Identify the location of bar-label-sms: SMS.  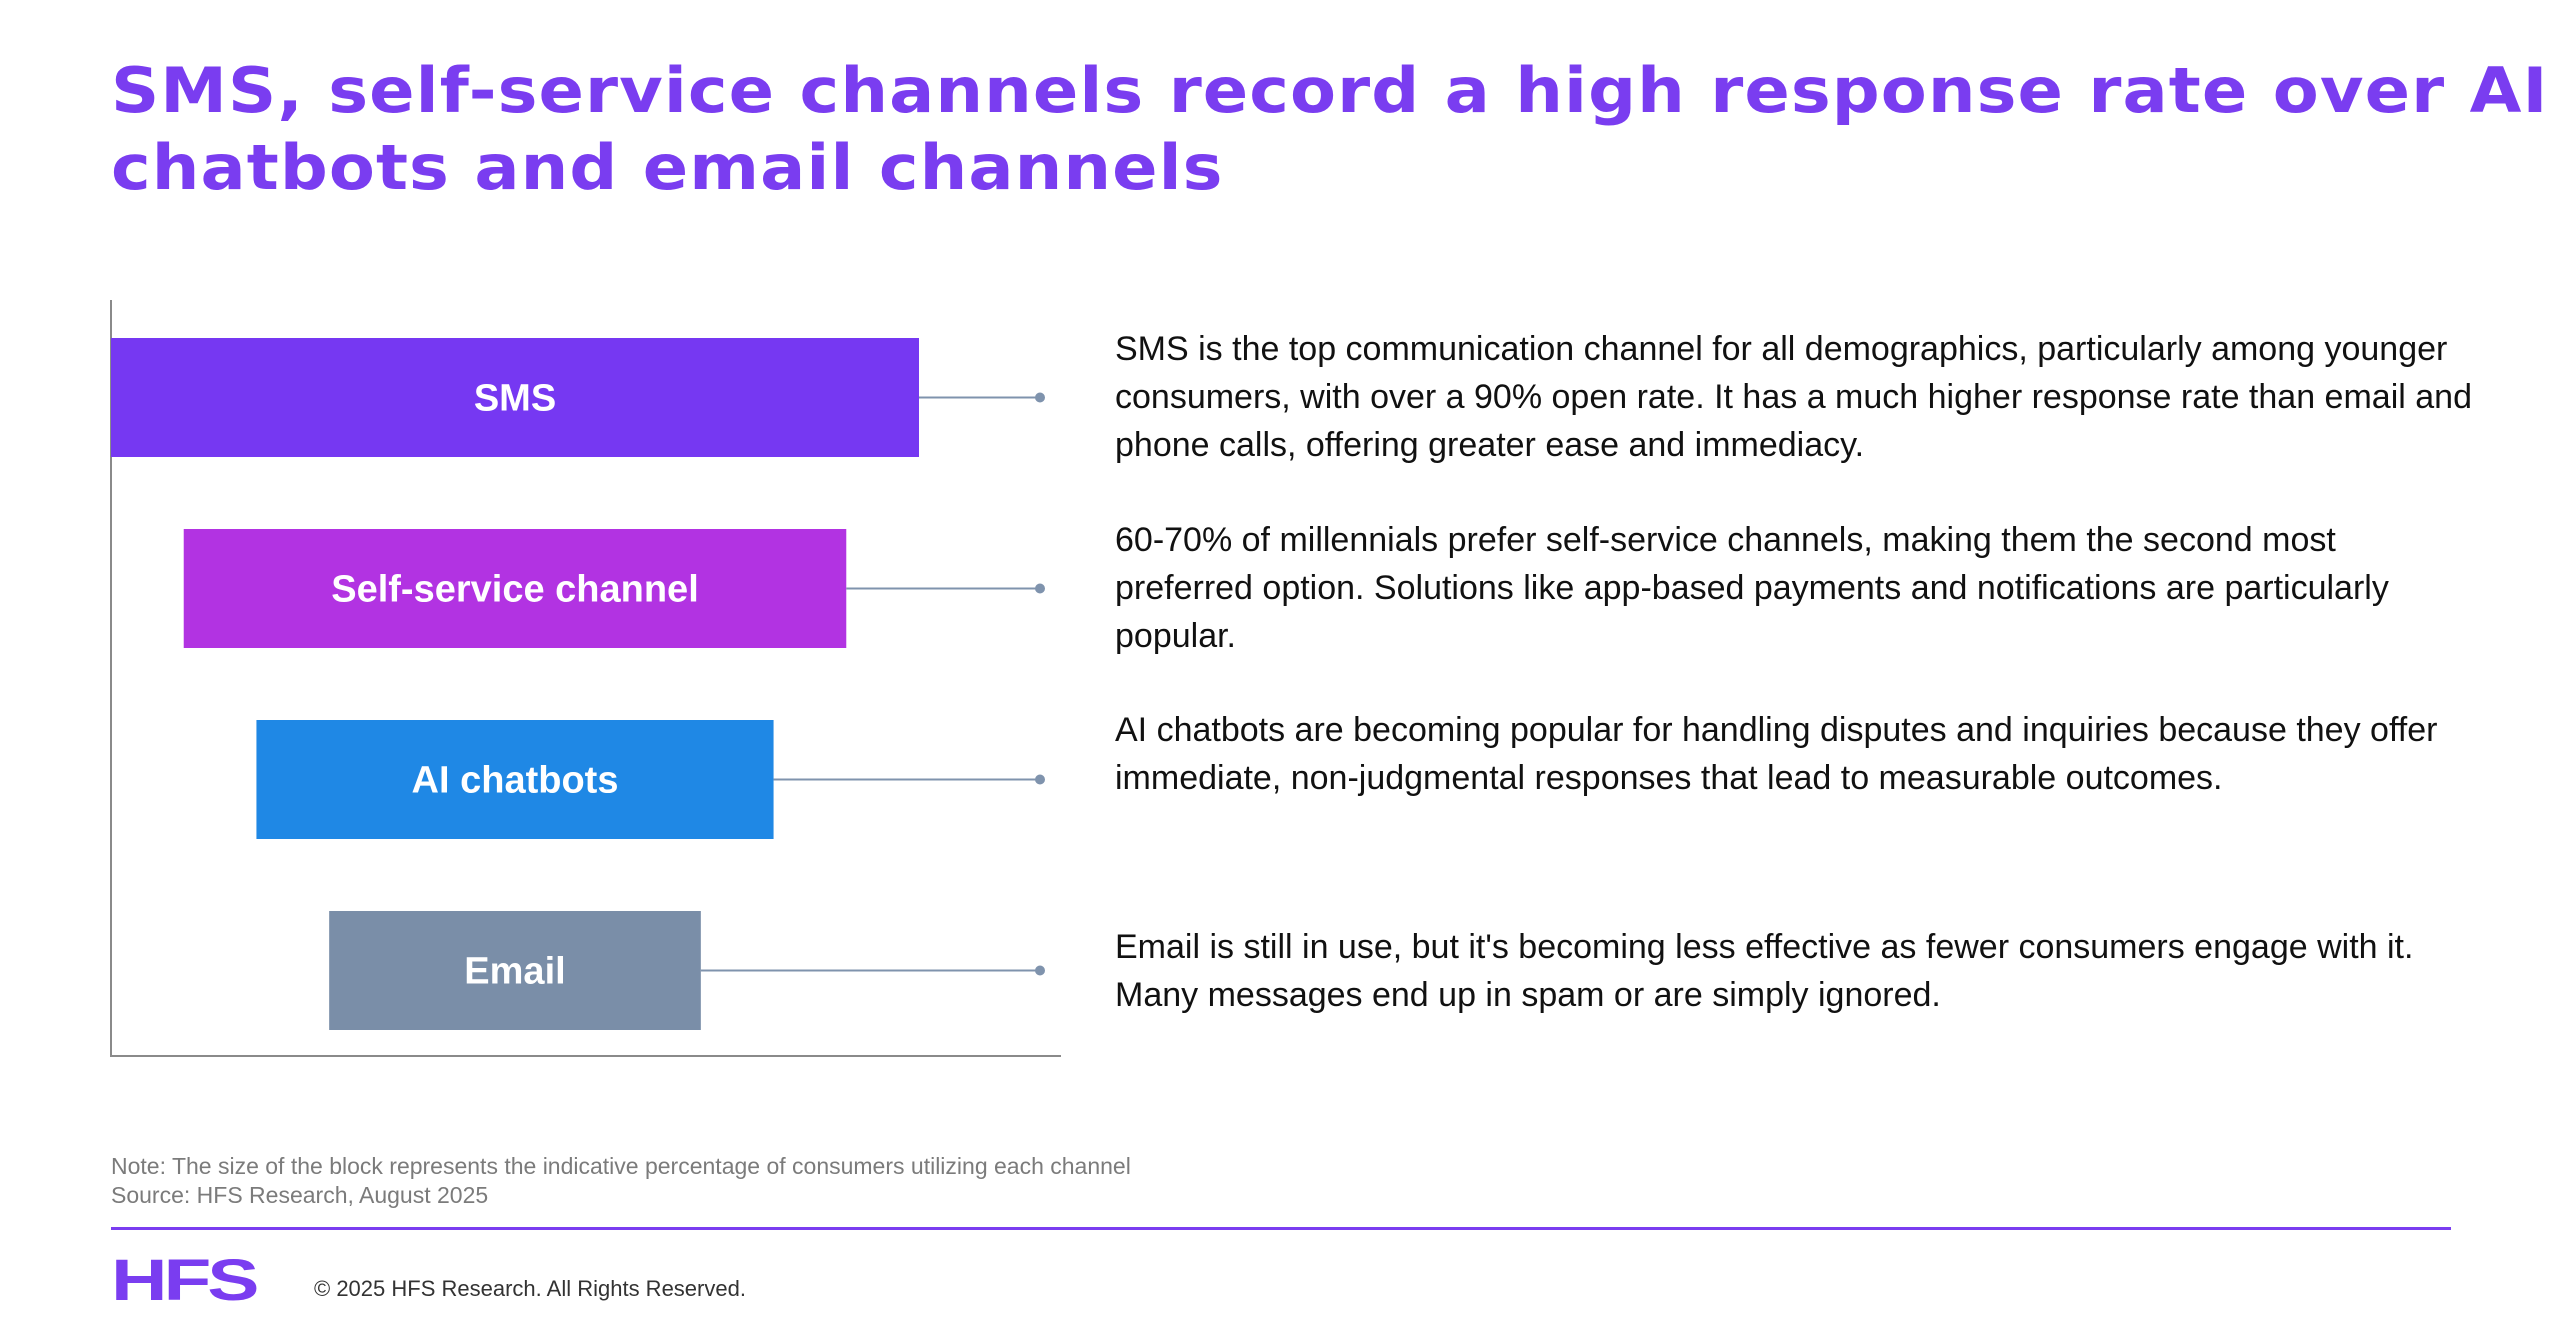
(515, 399).